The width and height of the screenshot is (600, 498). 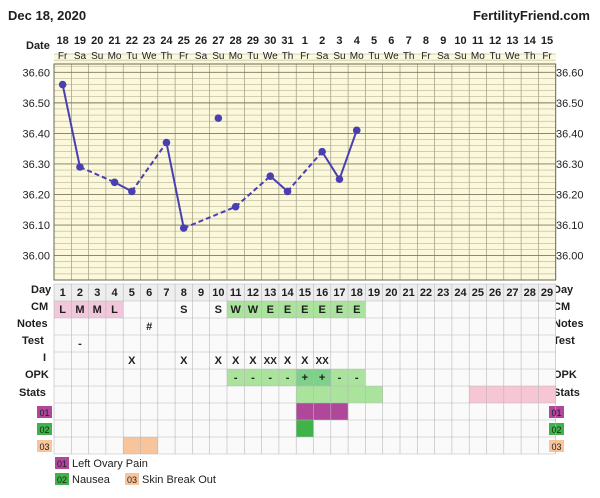 I want to click on legend-label: Left Ovary Pain, so click(x=110, y=464).